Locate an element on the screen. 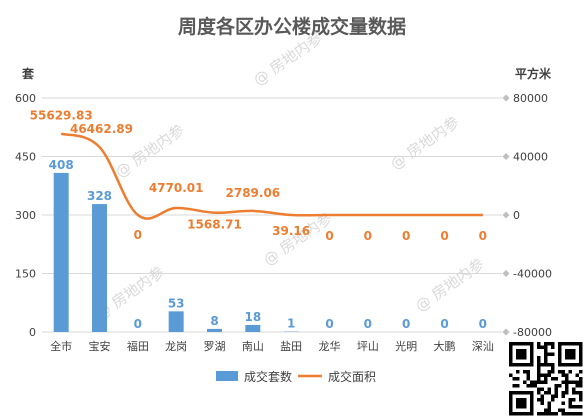  right-axis-tick-label: -80000 is located at coordinates (532, 332).